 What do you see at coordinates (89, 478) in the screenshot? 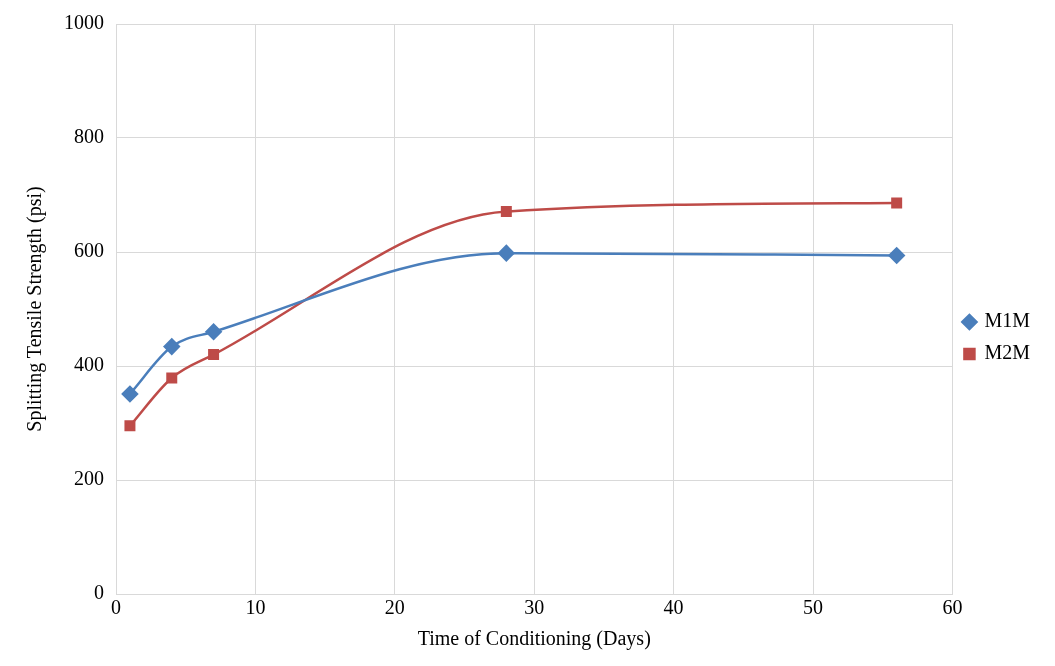
I see `y-tick-label: 200` at bounding box center [89, 478].